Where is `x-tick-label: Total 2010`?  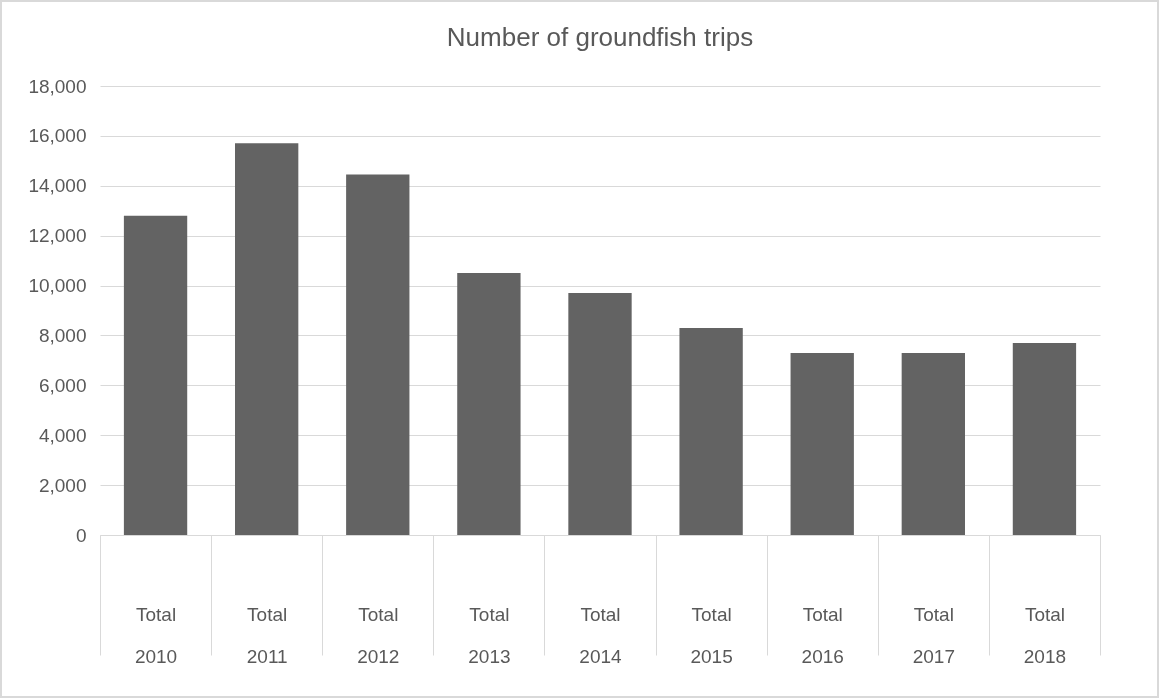
x-tick-label: Total 2010 is located at coordinates (156, 635).